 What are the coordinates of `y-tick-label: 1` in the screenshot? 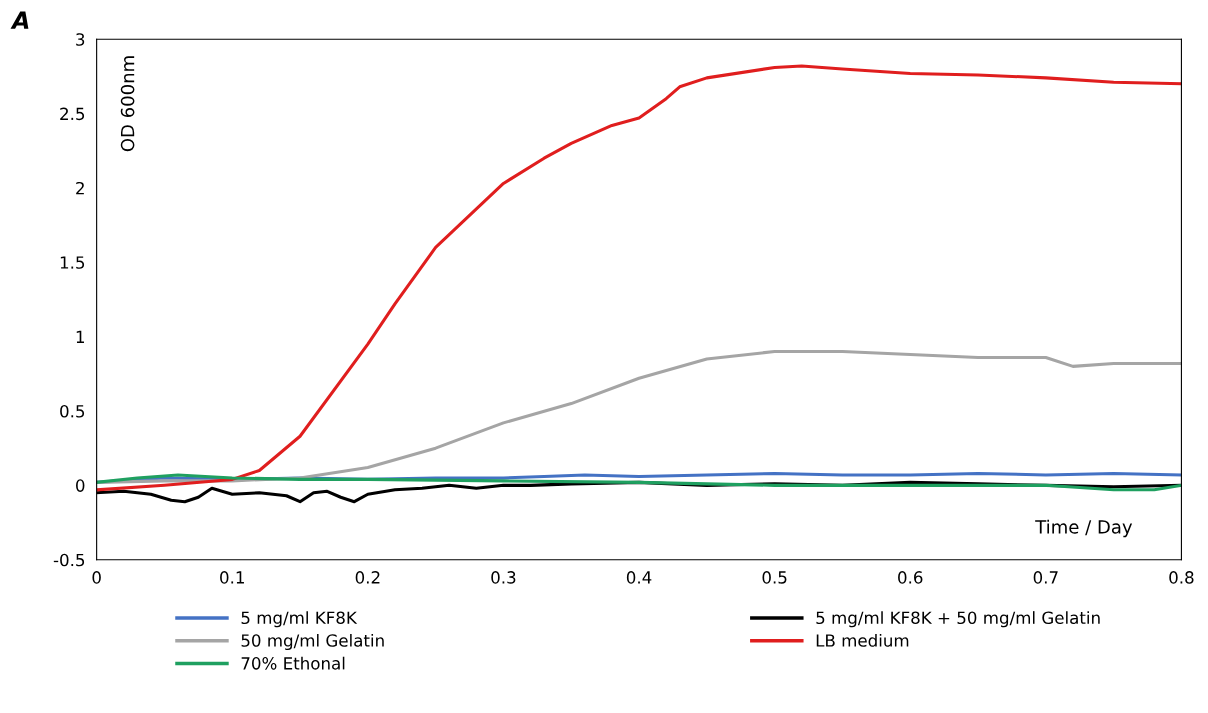 It's located at (80, 336).